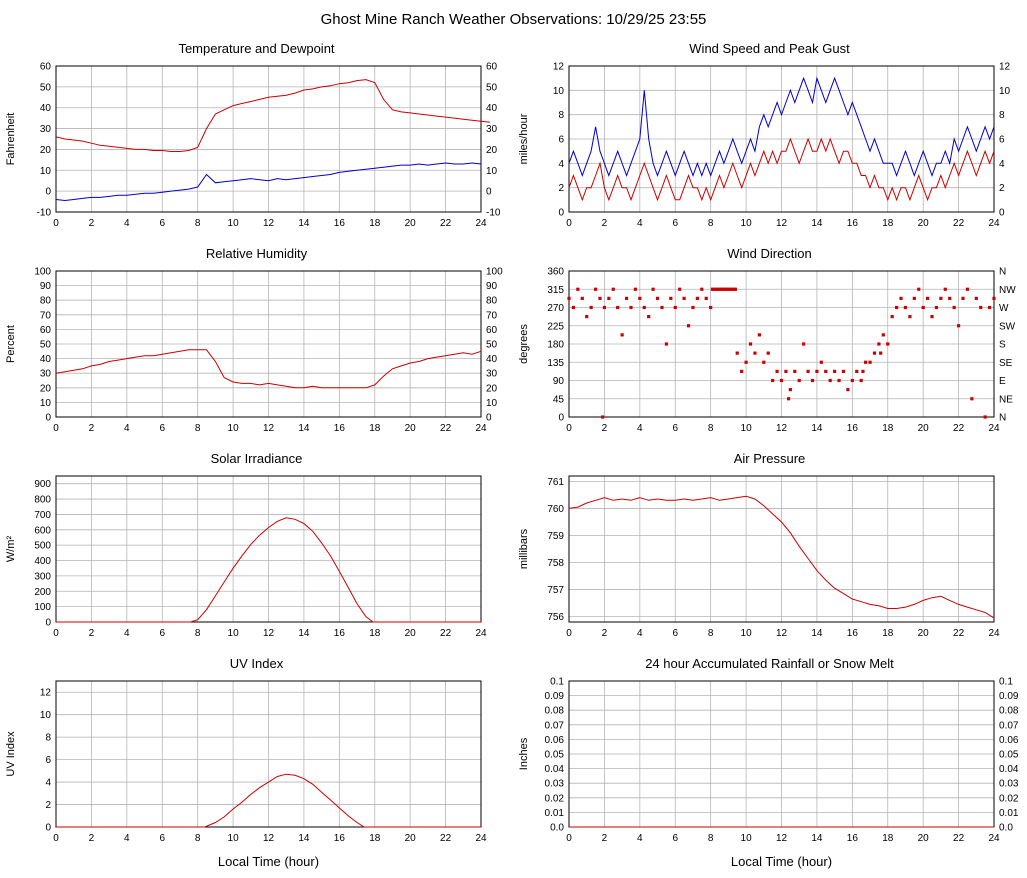 The width and height of the screenshot is (1027, 878). Describe the element at coordinates (1004, 308) in the screenshot. I see `svg-text: W` at that location.